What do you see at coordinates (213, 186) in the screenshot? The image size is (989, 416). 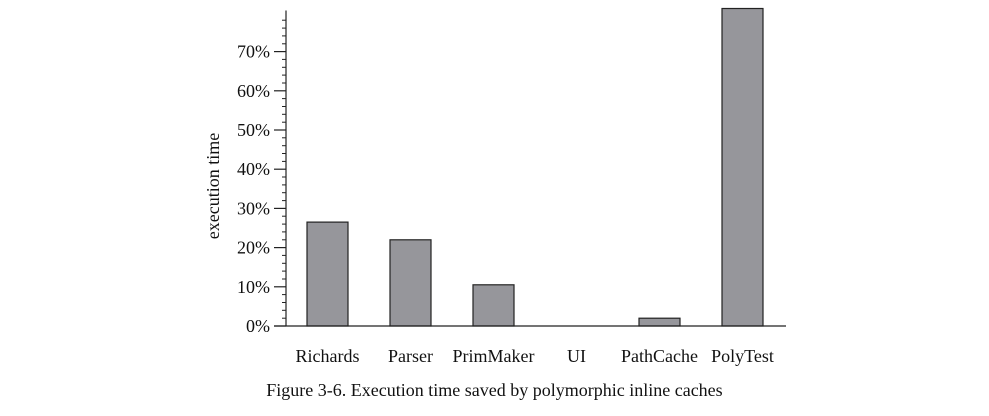 I see `y-axis-title: execution time` at bounding box center [213, 186].